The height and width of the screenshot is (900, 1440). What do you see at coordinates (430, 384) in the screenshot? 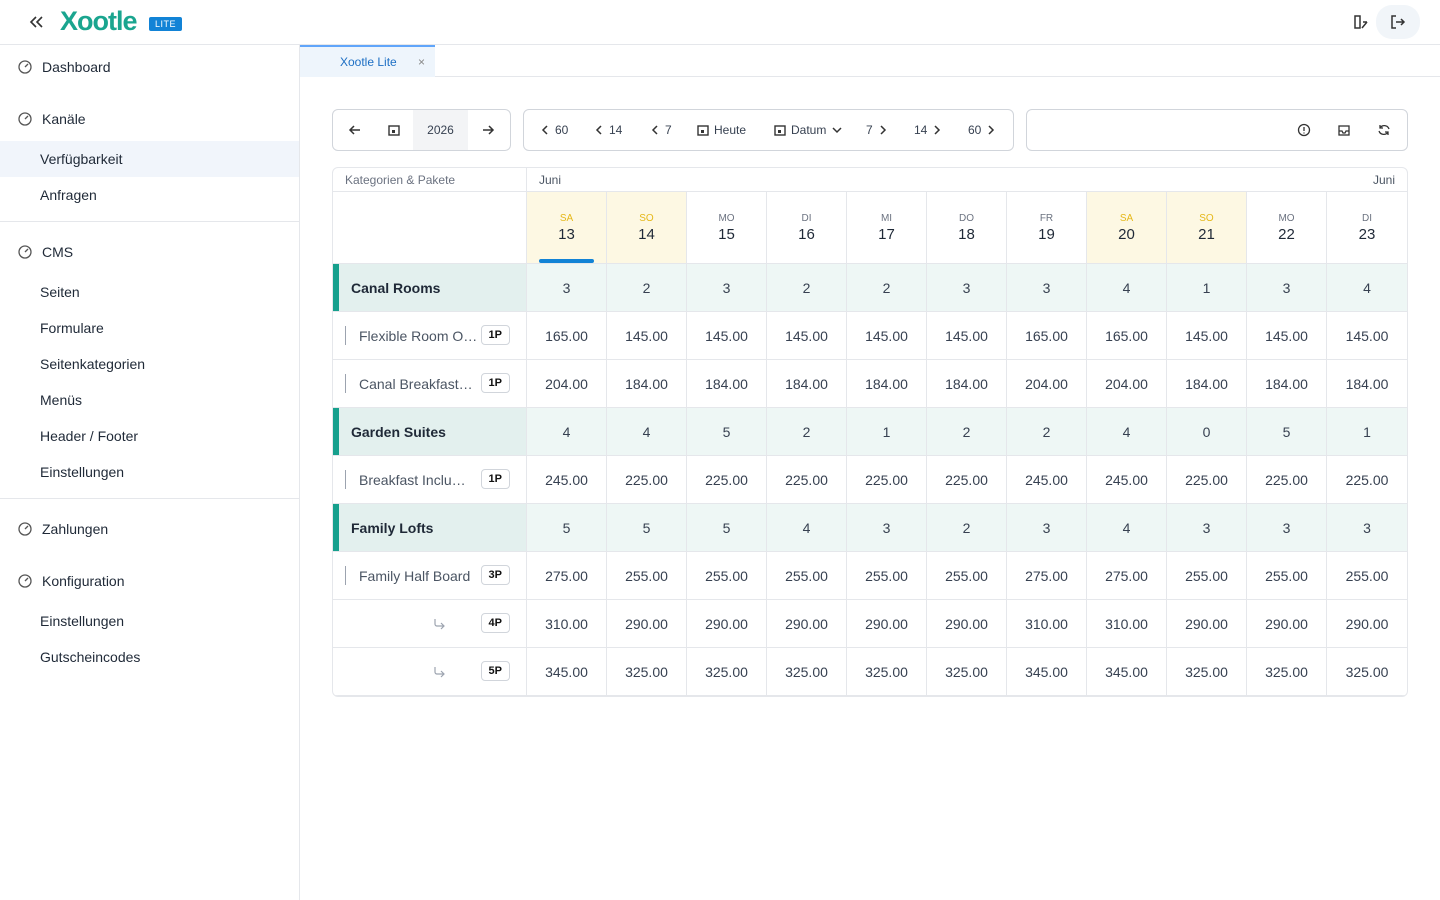
I see `package-label: Canal Breakfast… 1P` at bounding box center [430, 384].